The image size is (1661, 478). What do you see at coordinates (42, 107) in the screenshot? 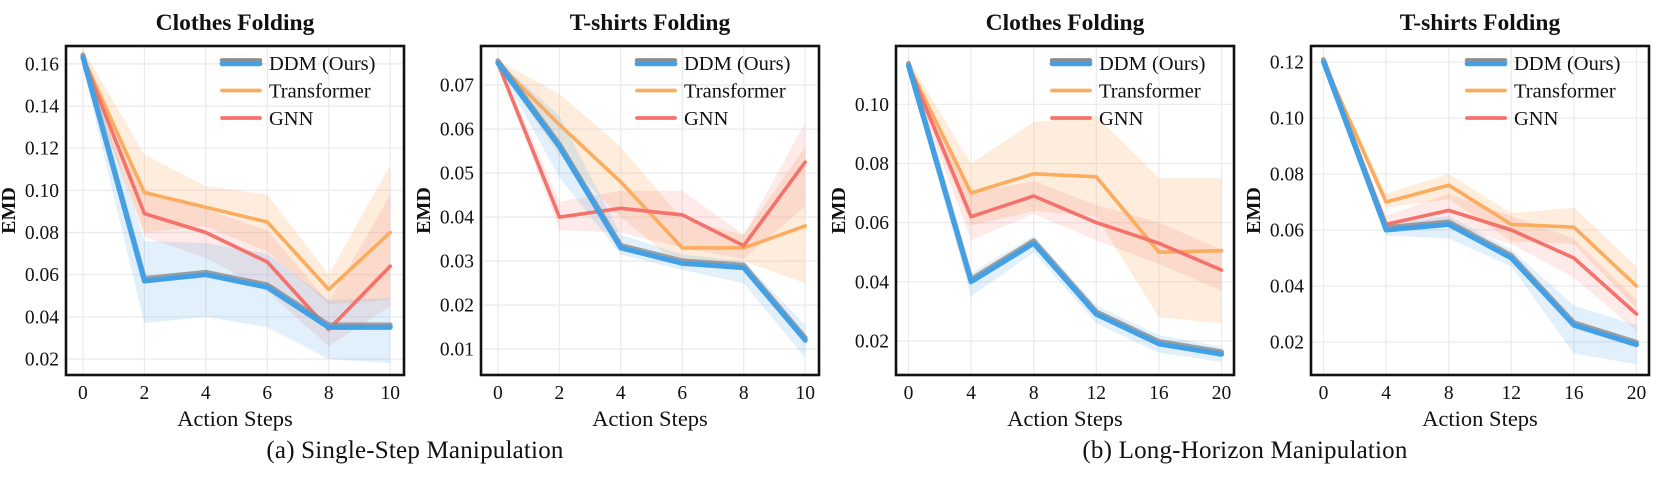
I see `y-tick-label: 0.14` at bounding box center [42, 107].